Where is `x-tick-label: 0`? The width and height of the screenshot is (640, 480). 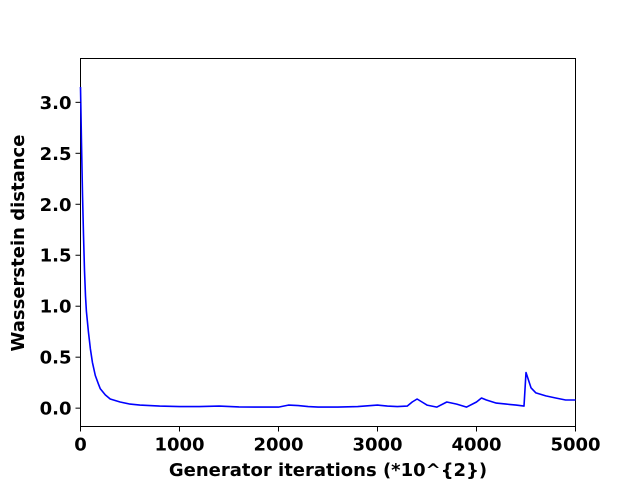
x-tick-label: 0 is located at coordinates (80, 445).